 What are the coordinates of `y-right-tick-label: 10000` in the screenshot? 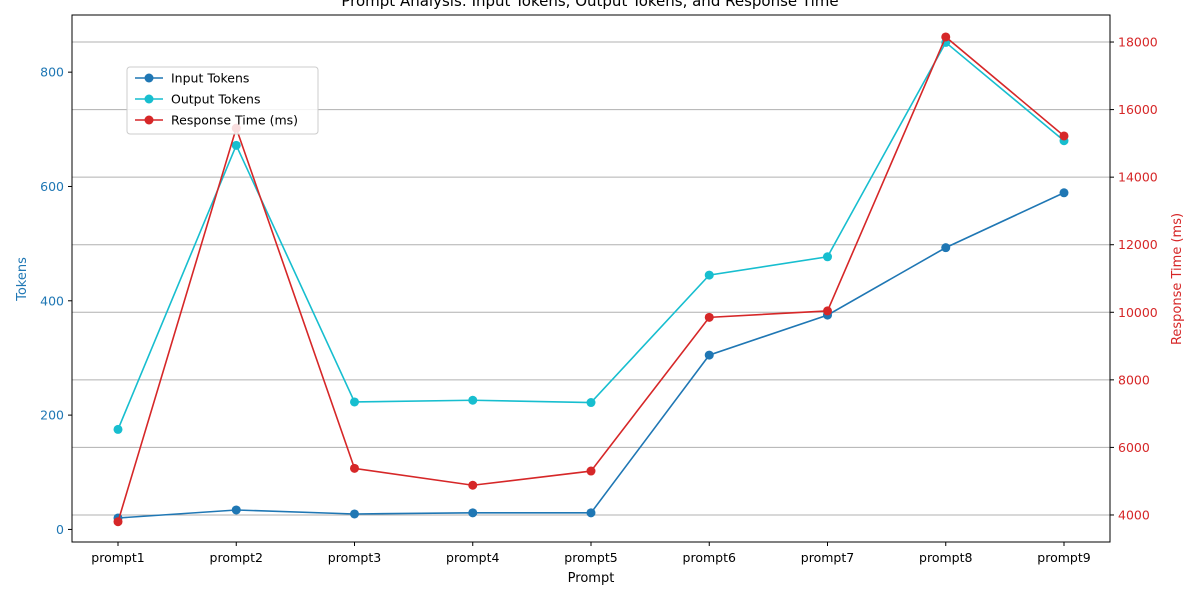 It's located at (1138, 312).